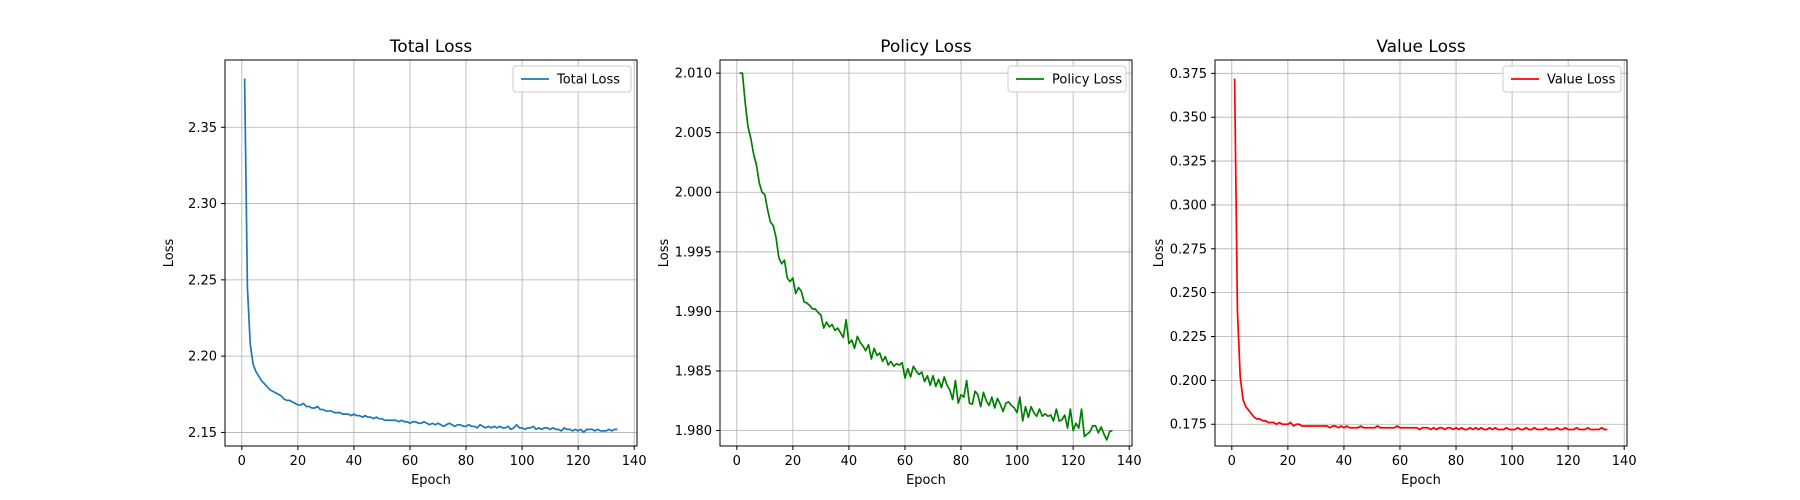  What do you see at coordinates (693, 133) in the screenshot?
I see `policy-loss-y-tick-label: 2.005` at bounding box center [693, 133].